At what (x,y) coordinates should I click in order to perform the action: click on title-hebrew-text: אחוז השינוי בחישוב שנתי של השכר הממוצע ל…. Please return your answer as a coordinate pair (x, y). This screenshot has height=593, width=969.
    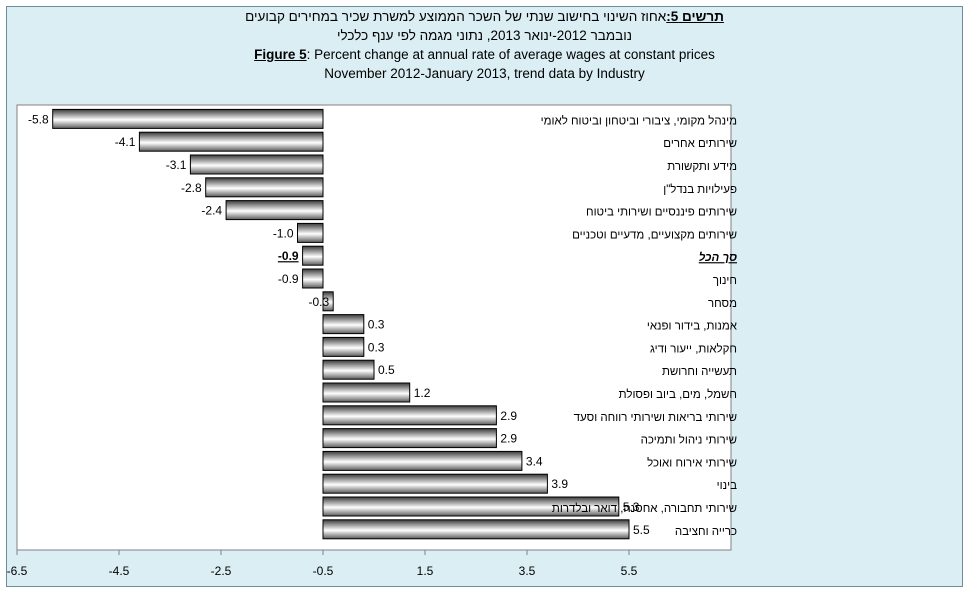
    Looking at the image, I should click on (456, 16).